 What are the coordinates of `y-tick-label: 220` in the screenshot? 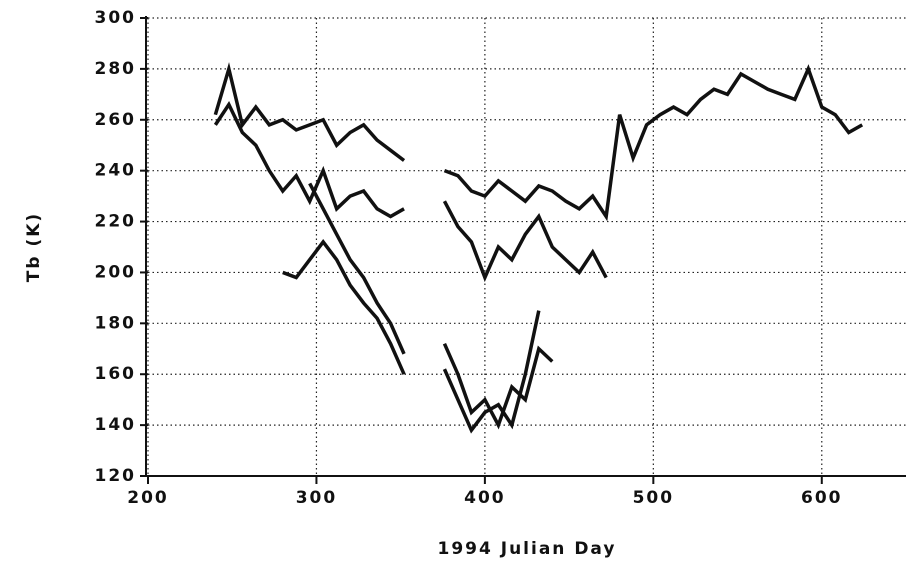 It's located at (116, 222).